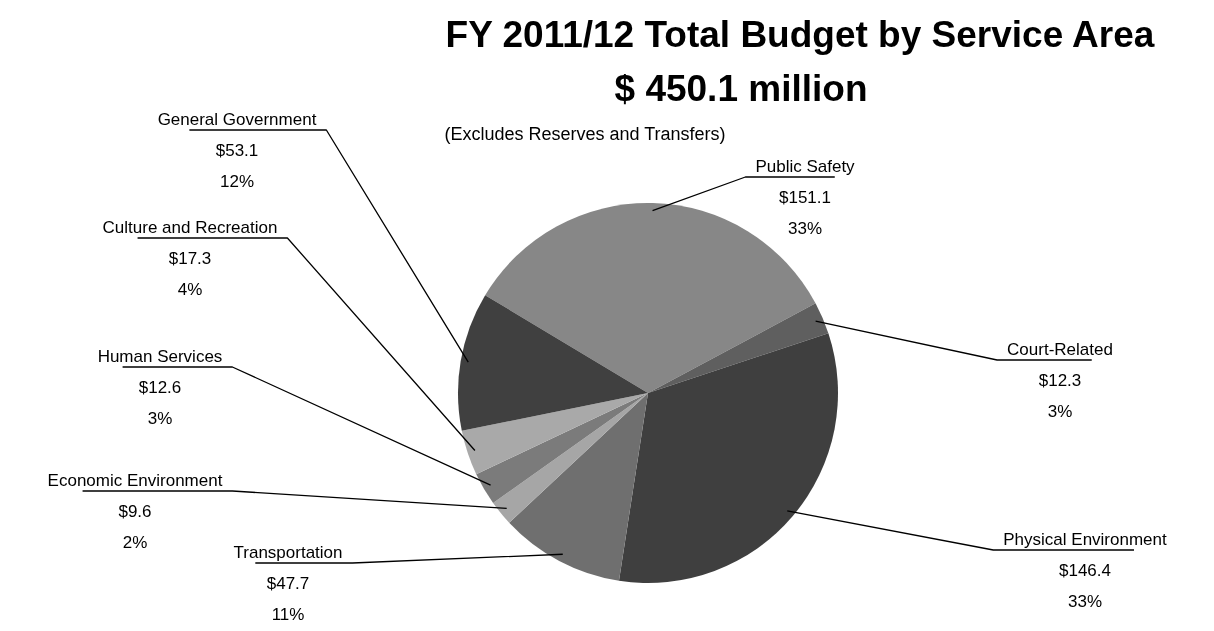 Image resolution: width=1214 pixels, height=631 pixels. I want to click on slice-label: Culture and Recreation, so click(190, 227).